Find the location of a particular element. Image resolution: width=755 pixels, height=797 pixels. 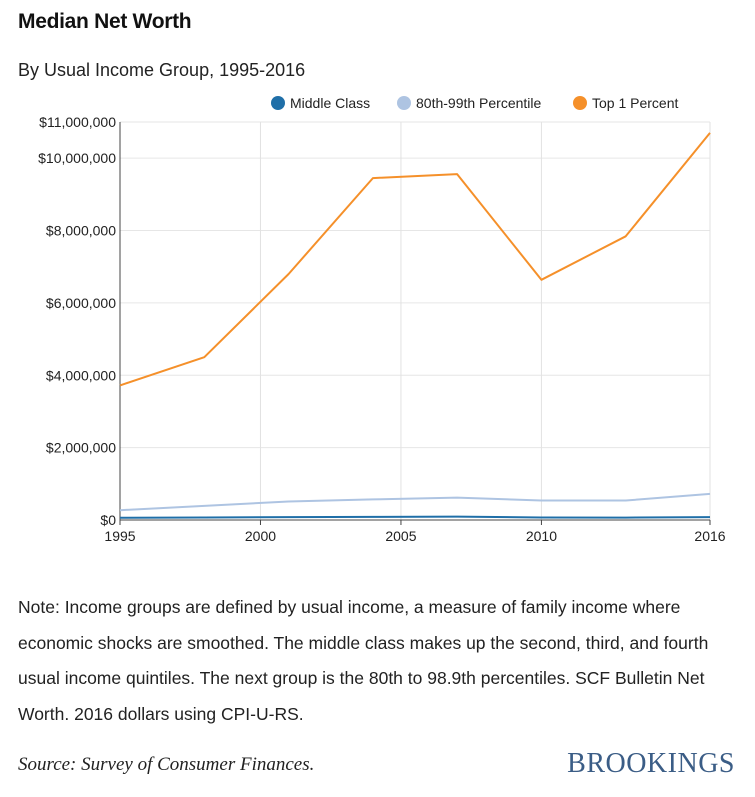

y-tick-label: $11,000,000 is located at coordinates (77, 122).